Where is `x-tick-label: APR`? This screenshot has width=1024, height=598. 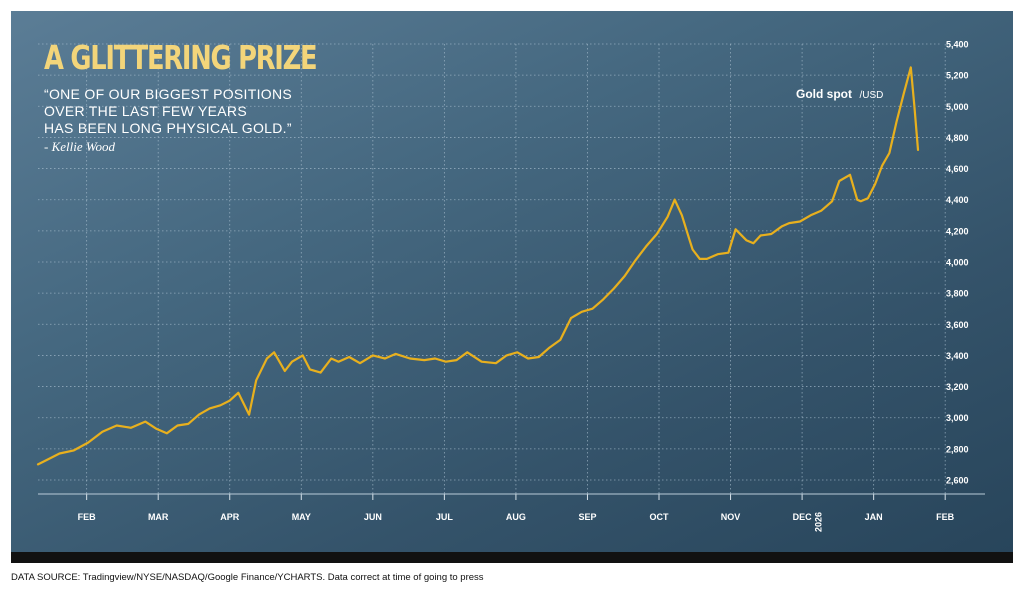
x-tick-label: APR is located at coordinates (230, 517).